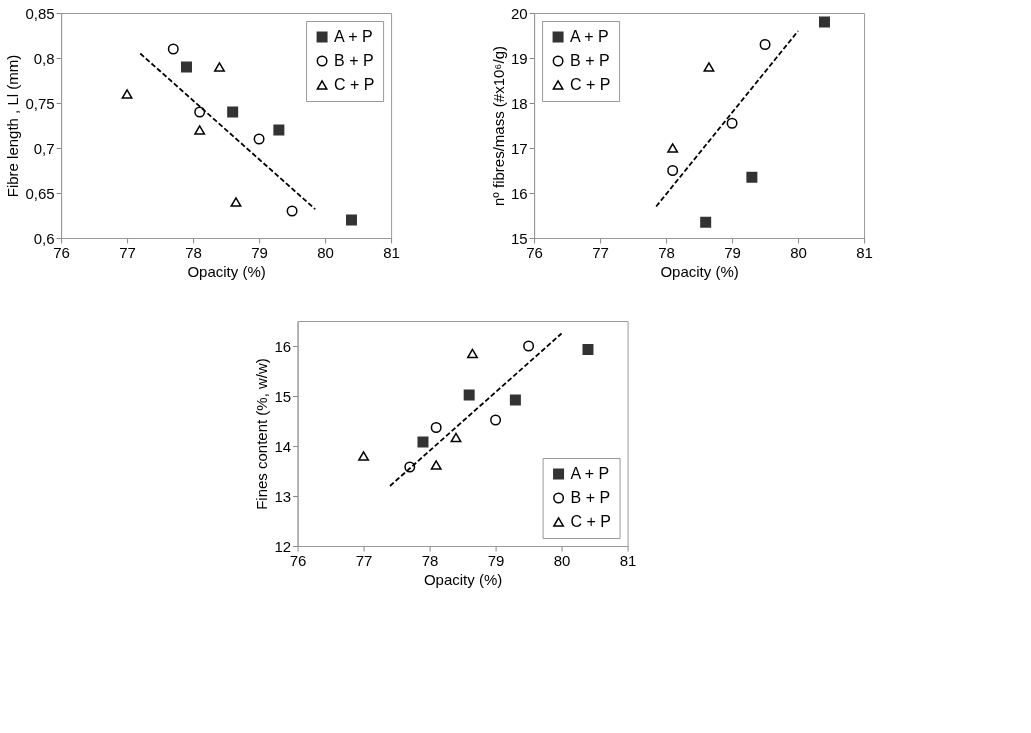  I want to click on y-axis-title: Fines content (%, w/w), so click(262, 434).